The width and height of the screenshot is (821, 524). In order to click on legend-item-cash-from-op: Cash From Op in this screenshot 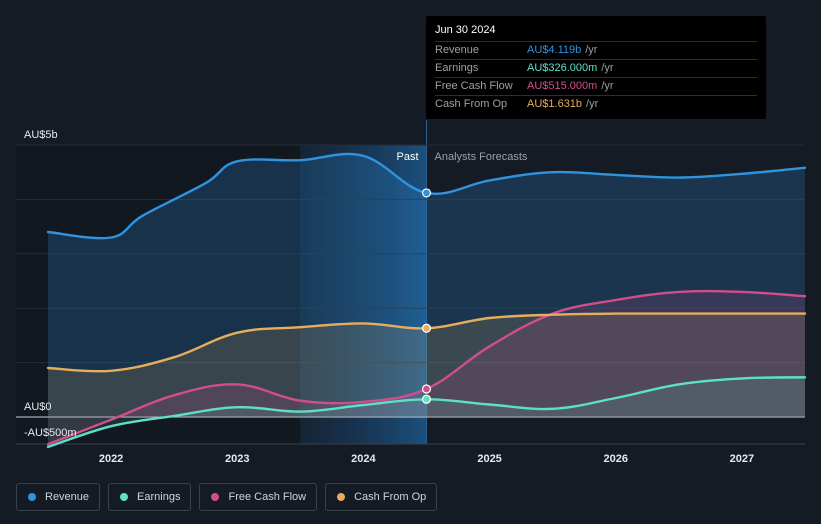, I will do `click(381, 497)`.